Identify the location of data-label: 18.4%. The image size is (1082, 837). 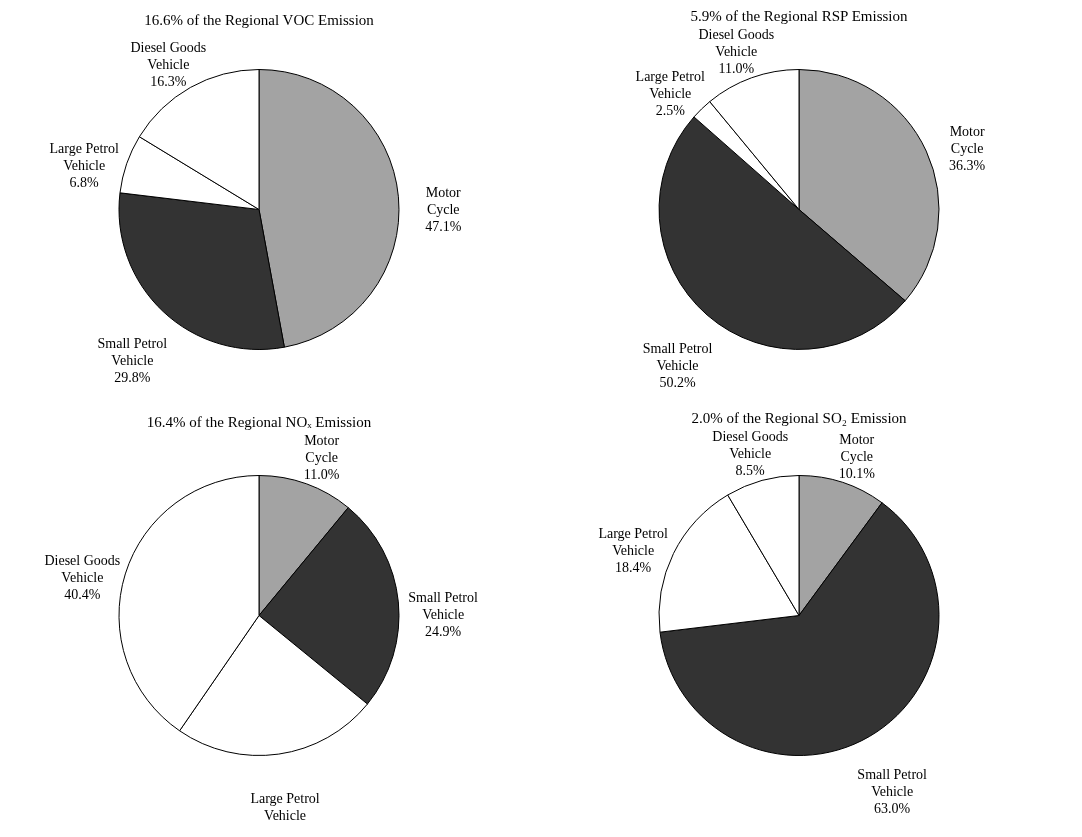
(633, 567).